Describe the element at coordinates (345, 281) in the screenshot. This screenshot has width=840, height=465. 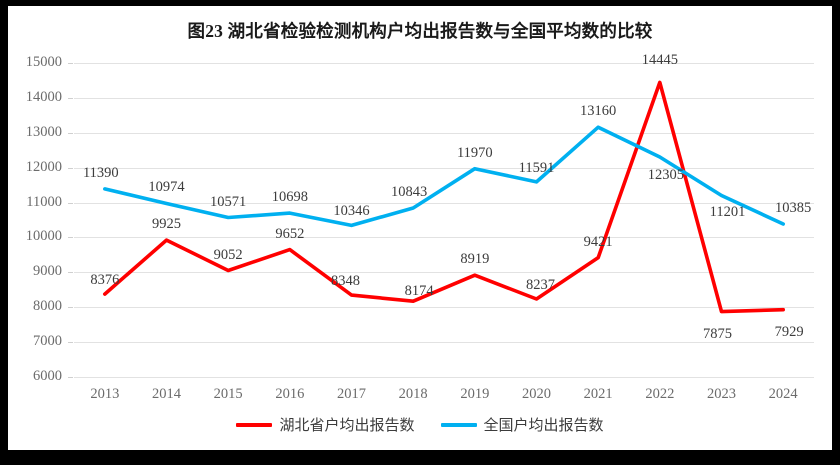
I see `data-label-hubei: 8348` at that location.